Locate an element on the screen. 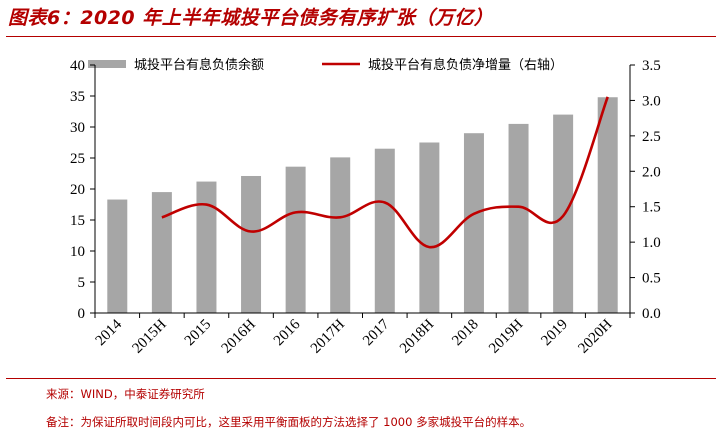 The width and height of the screenshot is (722, 440). bar-2017H is located at coordinates (340, 235).